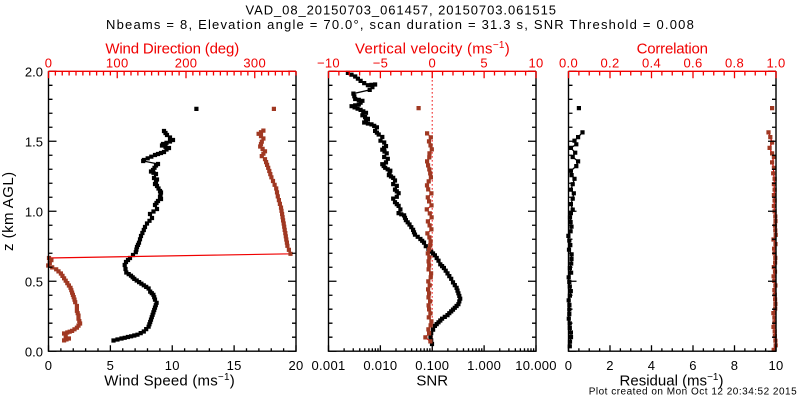  What do you see at coordinates (693, 63) in the screenshot?
I see `svg-text: 0.6` at bounding box center [693, 63].